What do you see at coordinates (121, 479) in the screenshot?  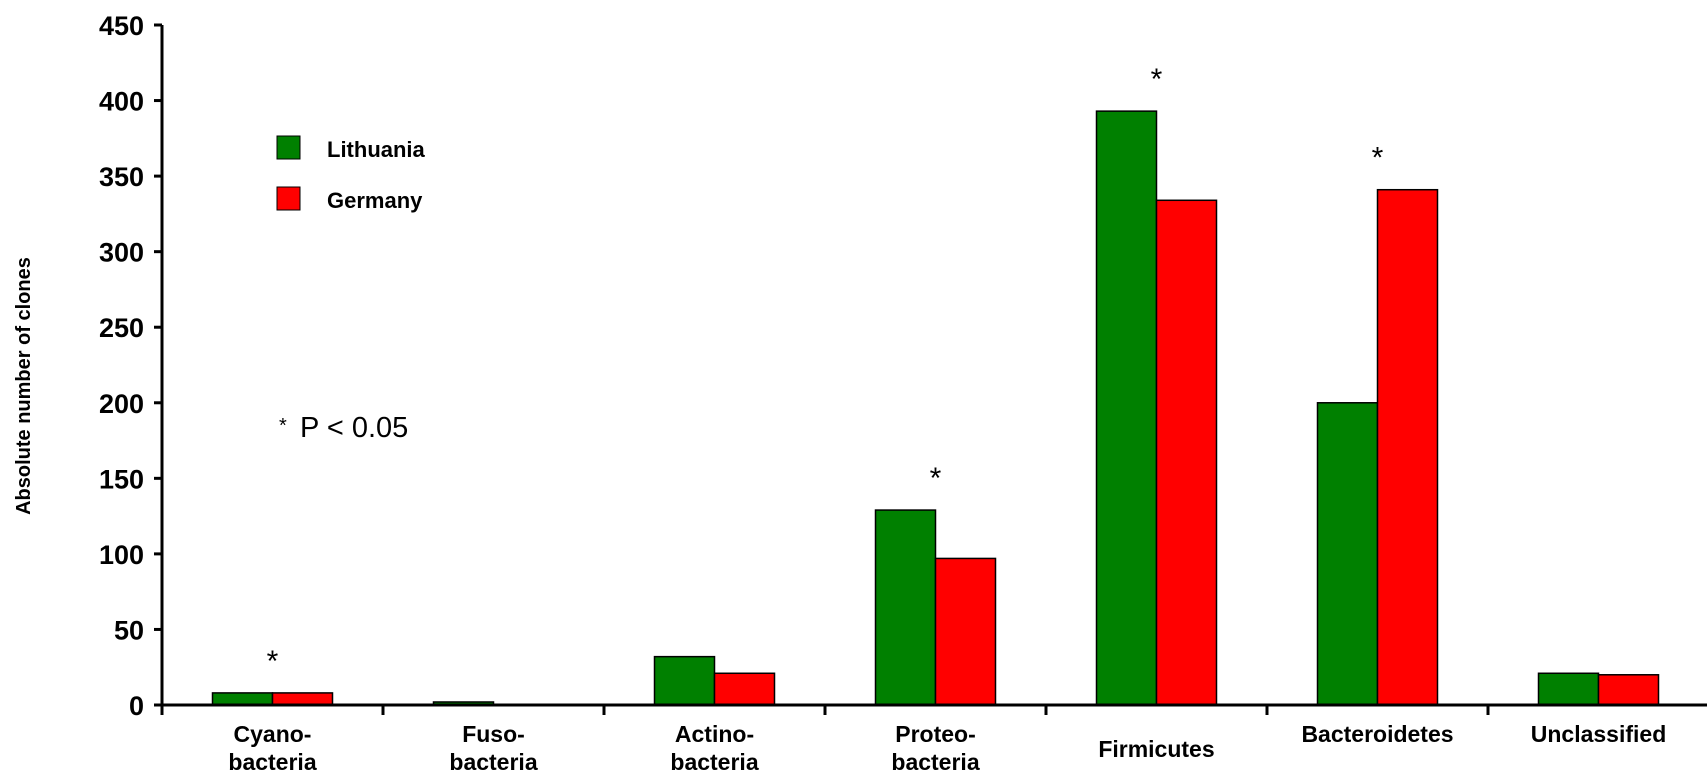 I see `y-tick-label: 150` at bounding box center [121, 479].